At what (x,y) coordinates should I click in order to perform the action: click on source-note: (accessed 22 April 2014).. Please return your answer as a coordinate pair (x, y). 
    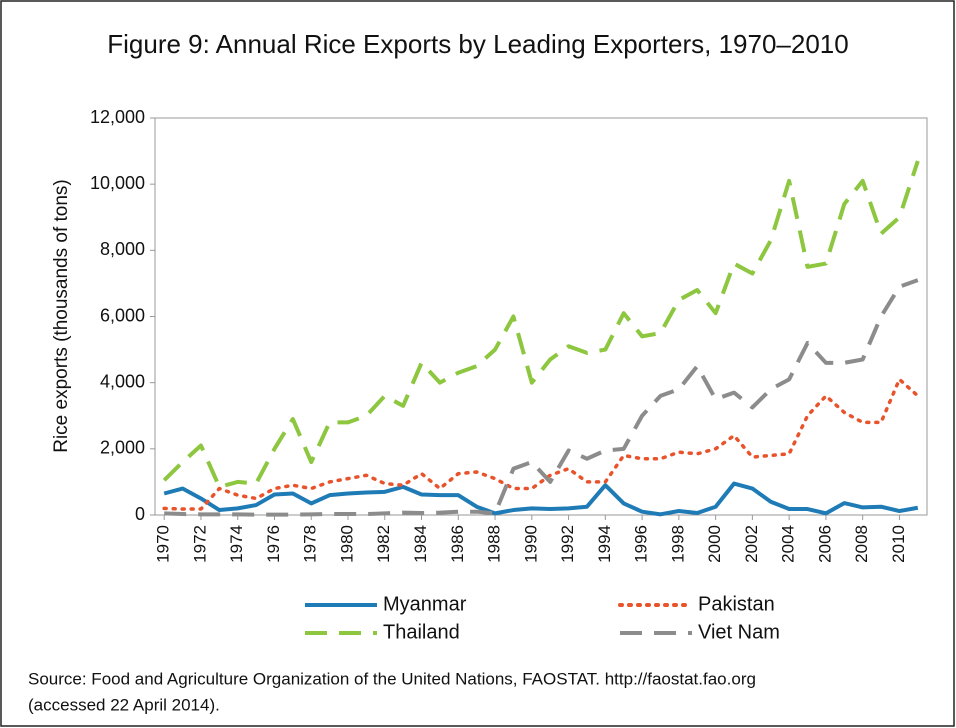
    Looking at the image, I should click on (124, 704).